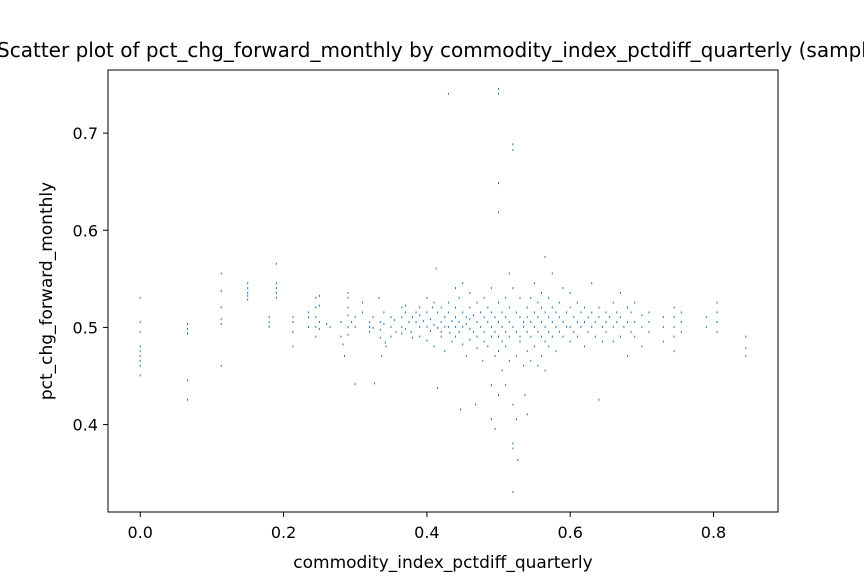  Describe the element at coordinates (442, 563) in the screenshot. I see `x-axis-label: commodity_index_pctdiff_quarterly` at that location.